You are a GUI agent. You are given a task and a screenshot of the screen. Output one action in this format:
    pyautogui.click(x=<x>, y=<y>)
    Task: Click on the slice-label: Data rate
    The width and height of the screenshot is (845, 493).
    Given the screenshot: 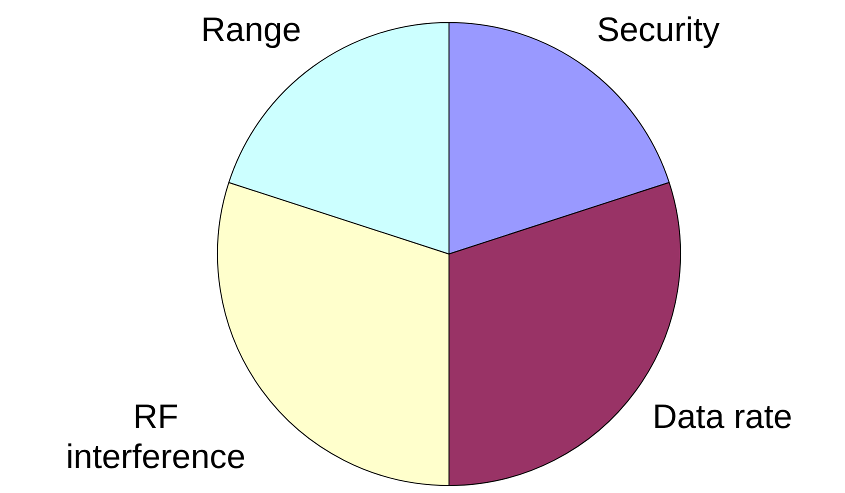 What is the action you would take?
    pyautogui.click(x=722, y=417)
    